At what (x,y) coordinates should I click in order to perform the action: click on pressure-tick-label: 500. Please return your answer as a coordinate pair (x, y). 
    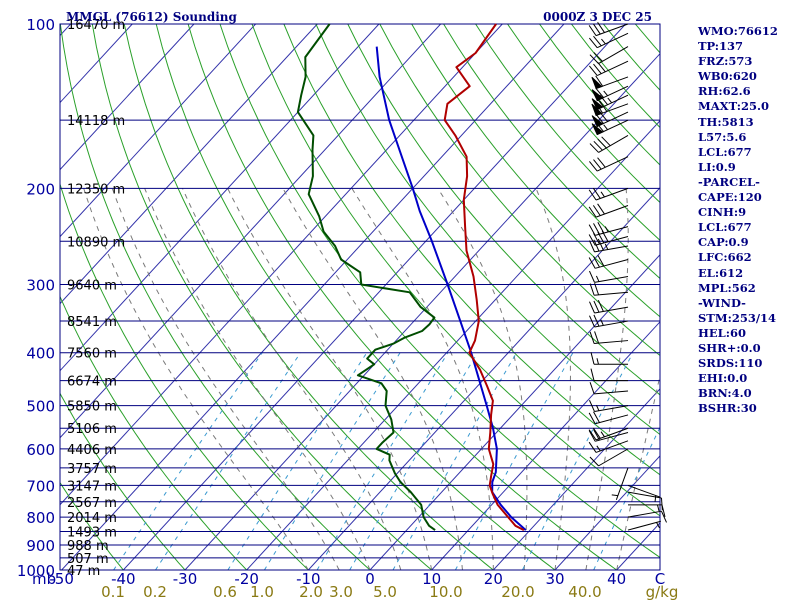
    Looking at the image, I should click on (40, 407).